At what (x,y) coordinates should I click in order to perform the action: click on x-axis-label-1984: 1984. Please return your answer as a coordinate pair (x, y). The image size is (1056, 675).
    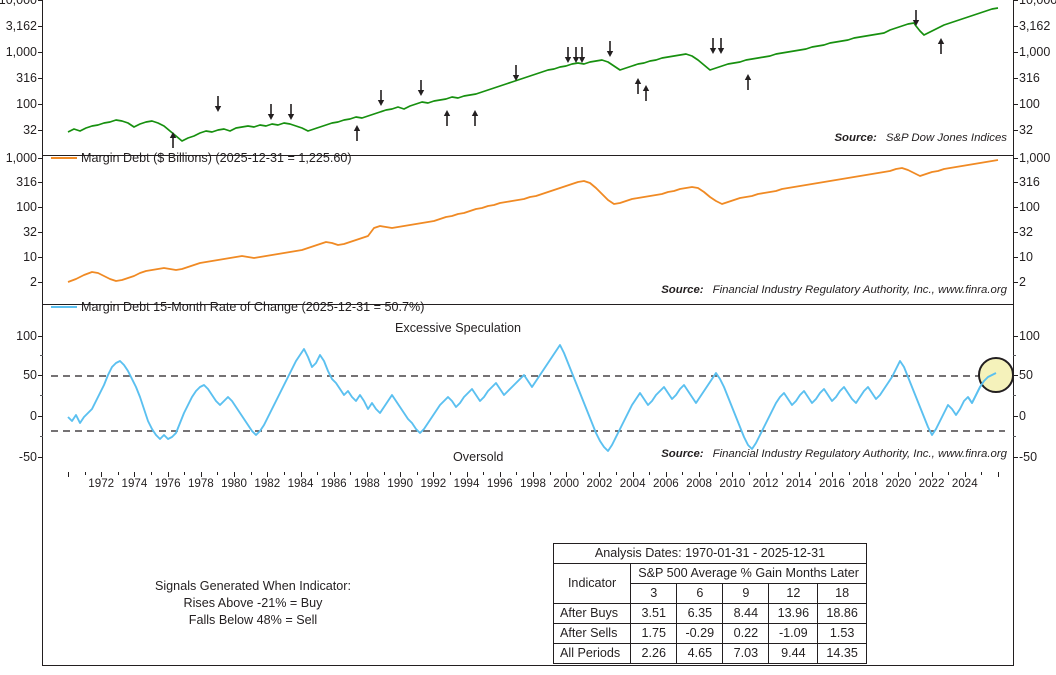
    Looking at the image, I should click on (300, 483).